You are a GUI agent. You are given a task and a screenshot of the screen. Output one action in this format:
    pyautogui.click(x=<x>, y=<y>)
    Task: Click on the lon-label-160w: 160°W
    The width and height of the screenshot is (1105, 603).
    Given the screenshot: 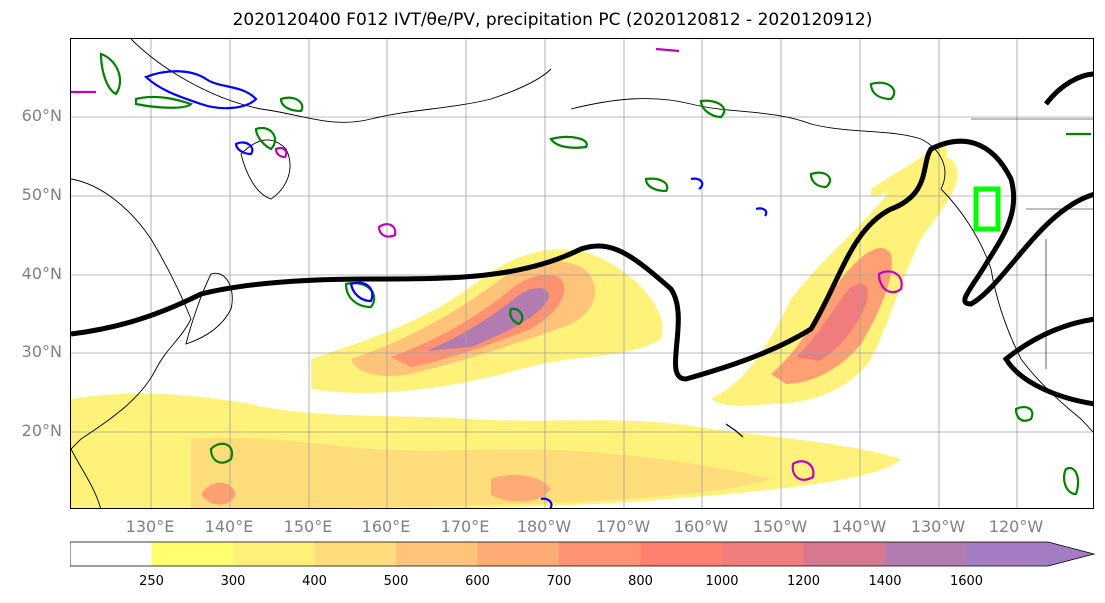 What is the action you would take?
    pyautogui.click(x=701, y=526)
    